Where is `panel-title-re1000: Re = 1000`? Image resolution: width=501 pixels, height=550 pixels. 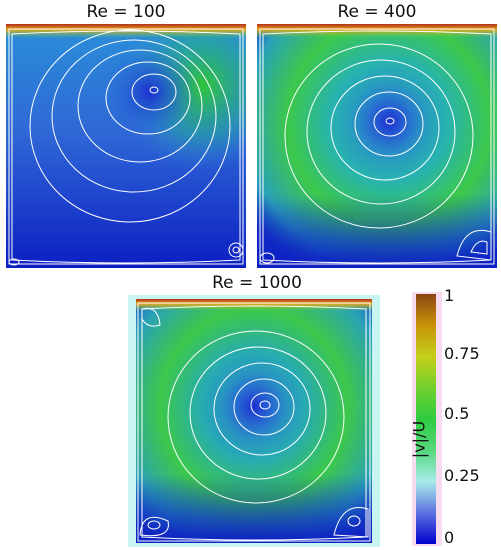
panel-title-re1000: Re = 1000 is located at coordinates (257, 283).